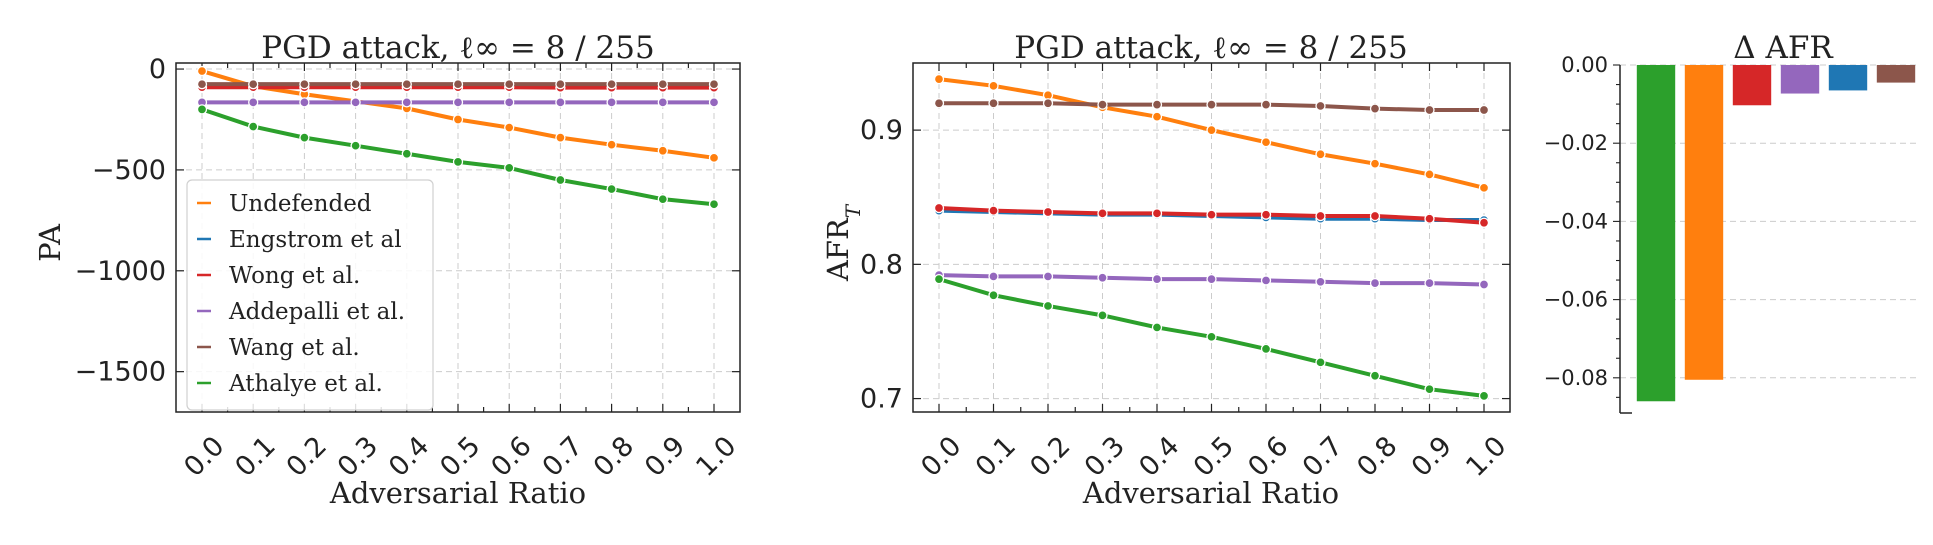 This screenshot has height=545, width=1933. Describe the element at coordinates (1576, 143) in the screenshot. I see `y-tick-label: −0.02` at that location.